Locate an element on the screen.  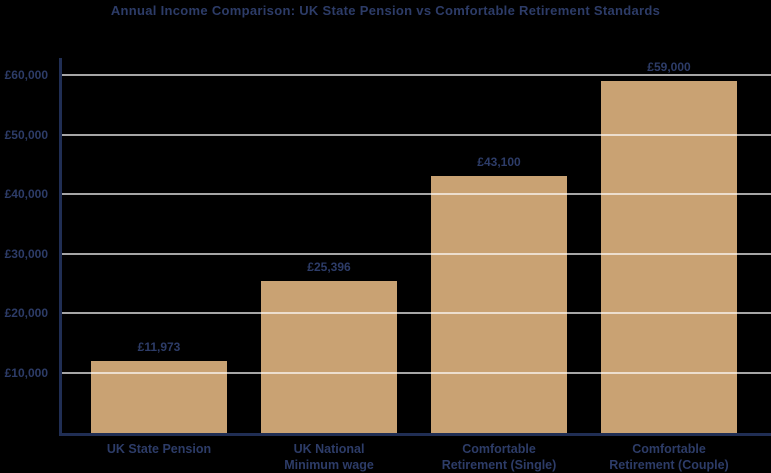
y-tick-label: £10,000 is located at coordinates (26, 372).